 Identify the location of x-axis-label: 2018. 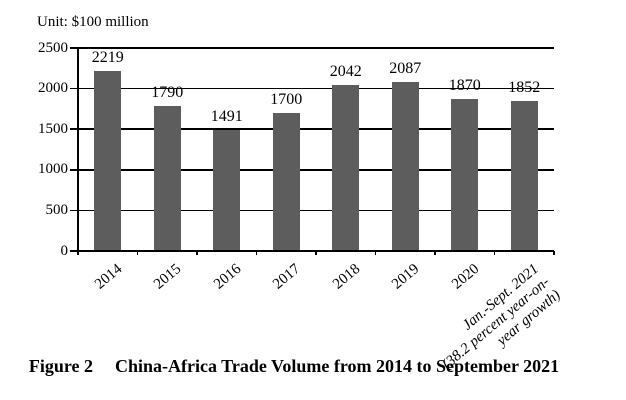
(346, 277).